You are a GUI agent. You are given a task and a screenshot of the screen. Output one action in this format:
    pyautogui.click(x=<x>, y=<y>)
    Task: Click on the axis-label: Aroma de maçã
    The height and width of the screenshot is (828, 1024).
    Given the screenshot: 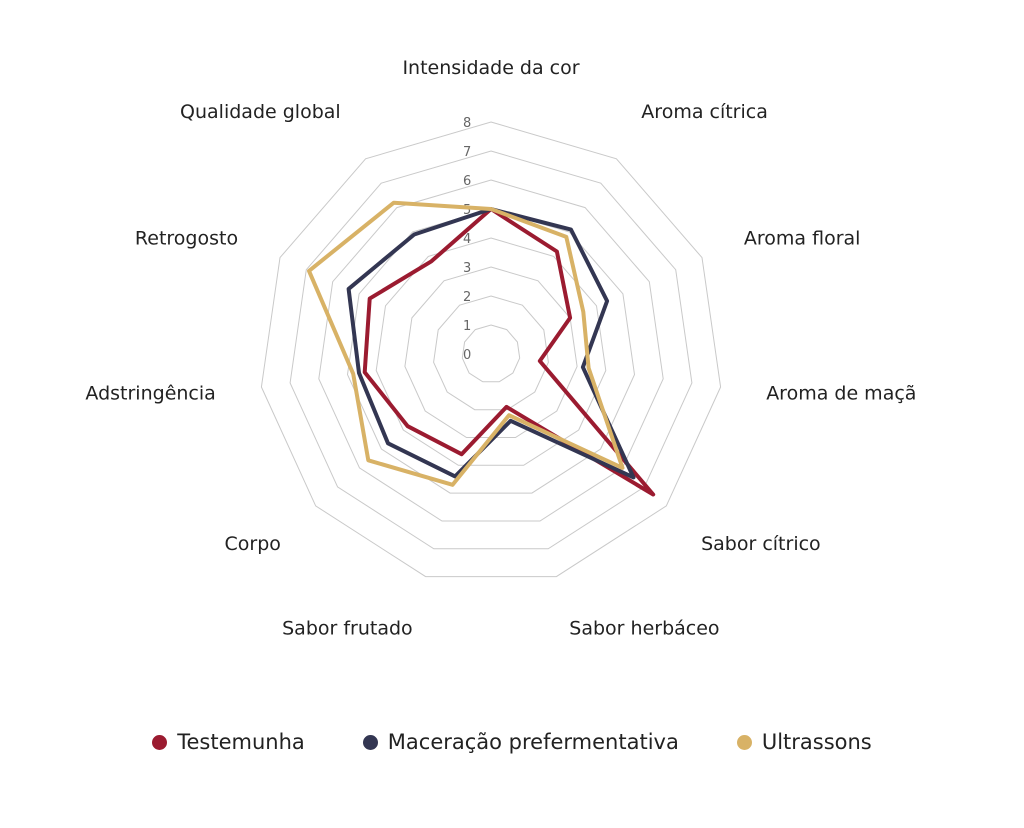 What is the action you would take?
    pyautogui.click(x=841, y=394)
    